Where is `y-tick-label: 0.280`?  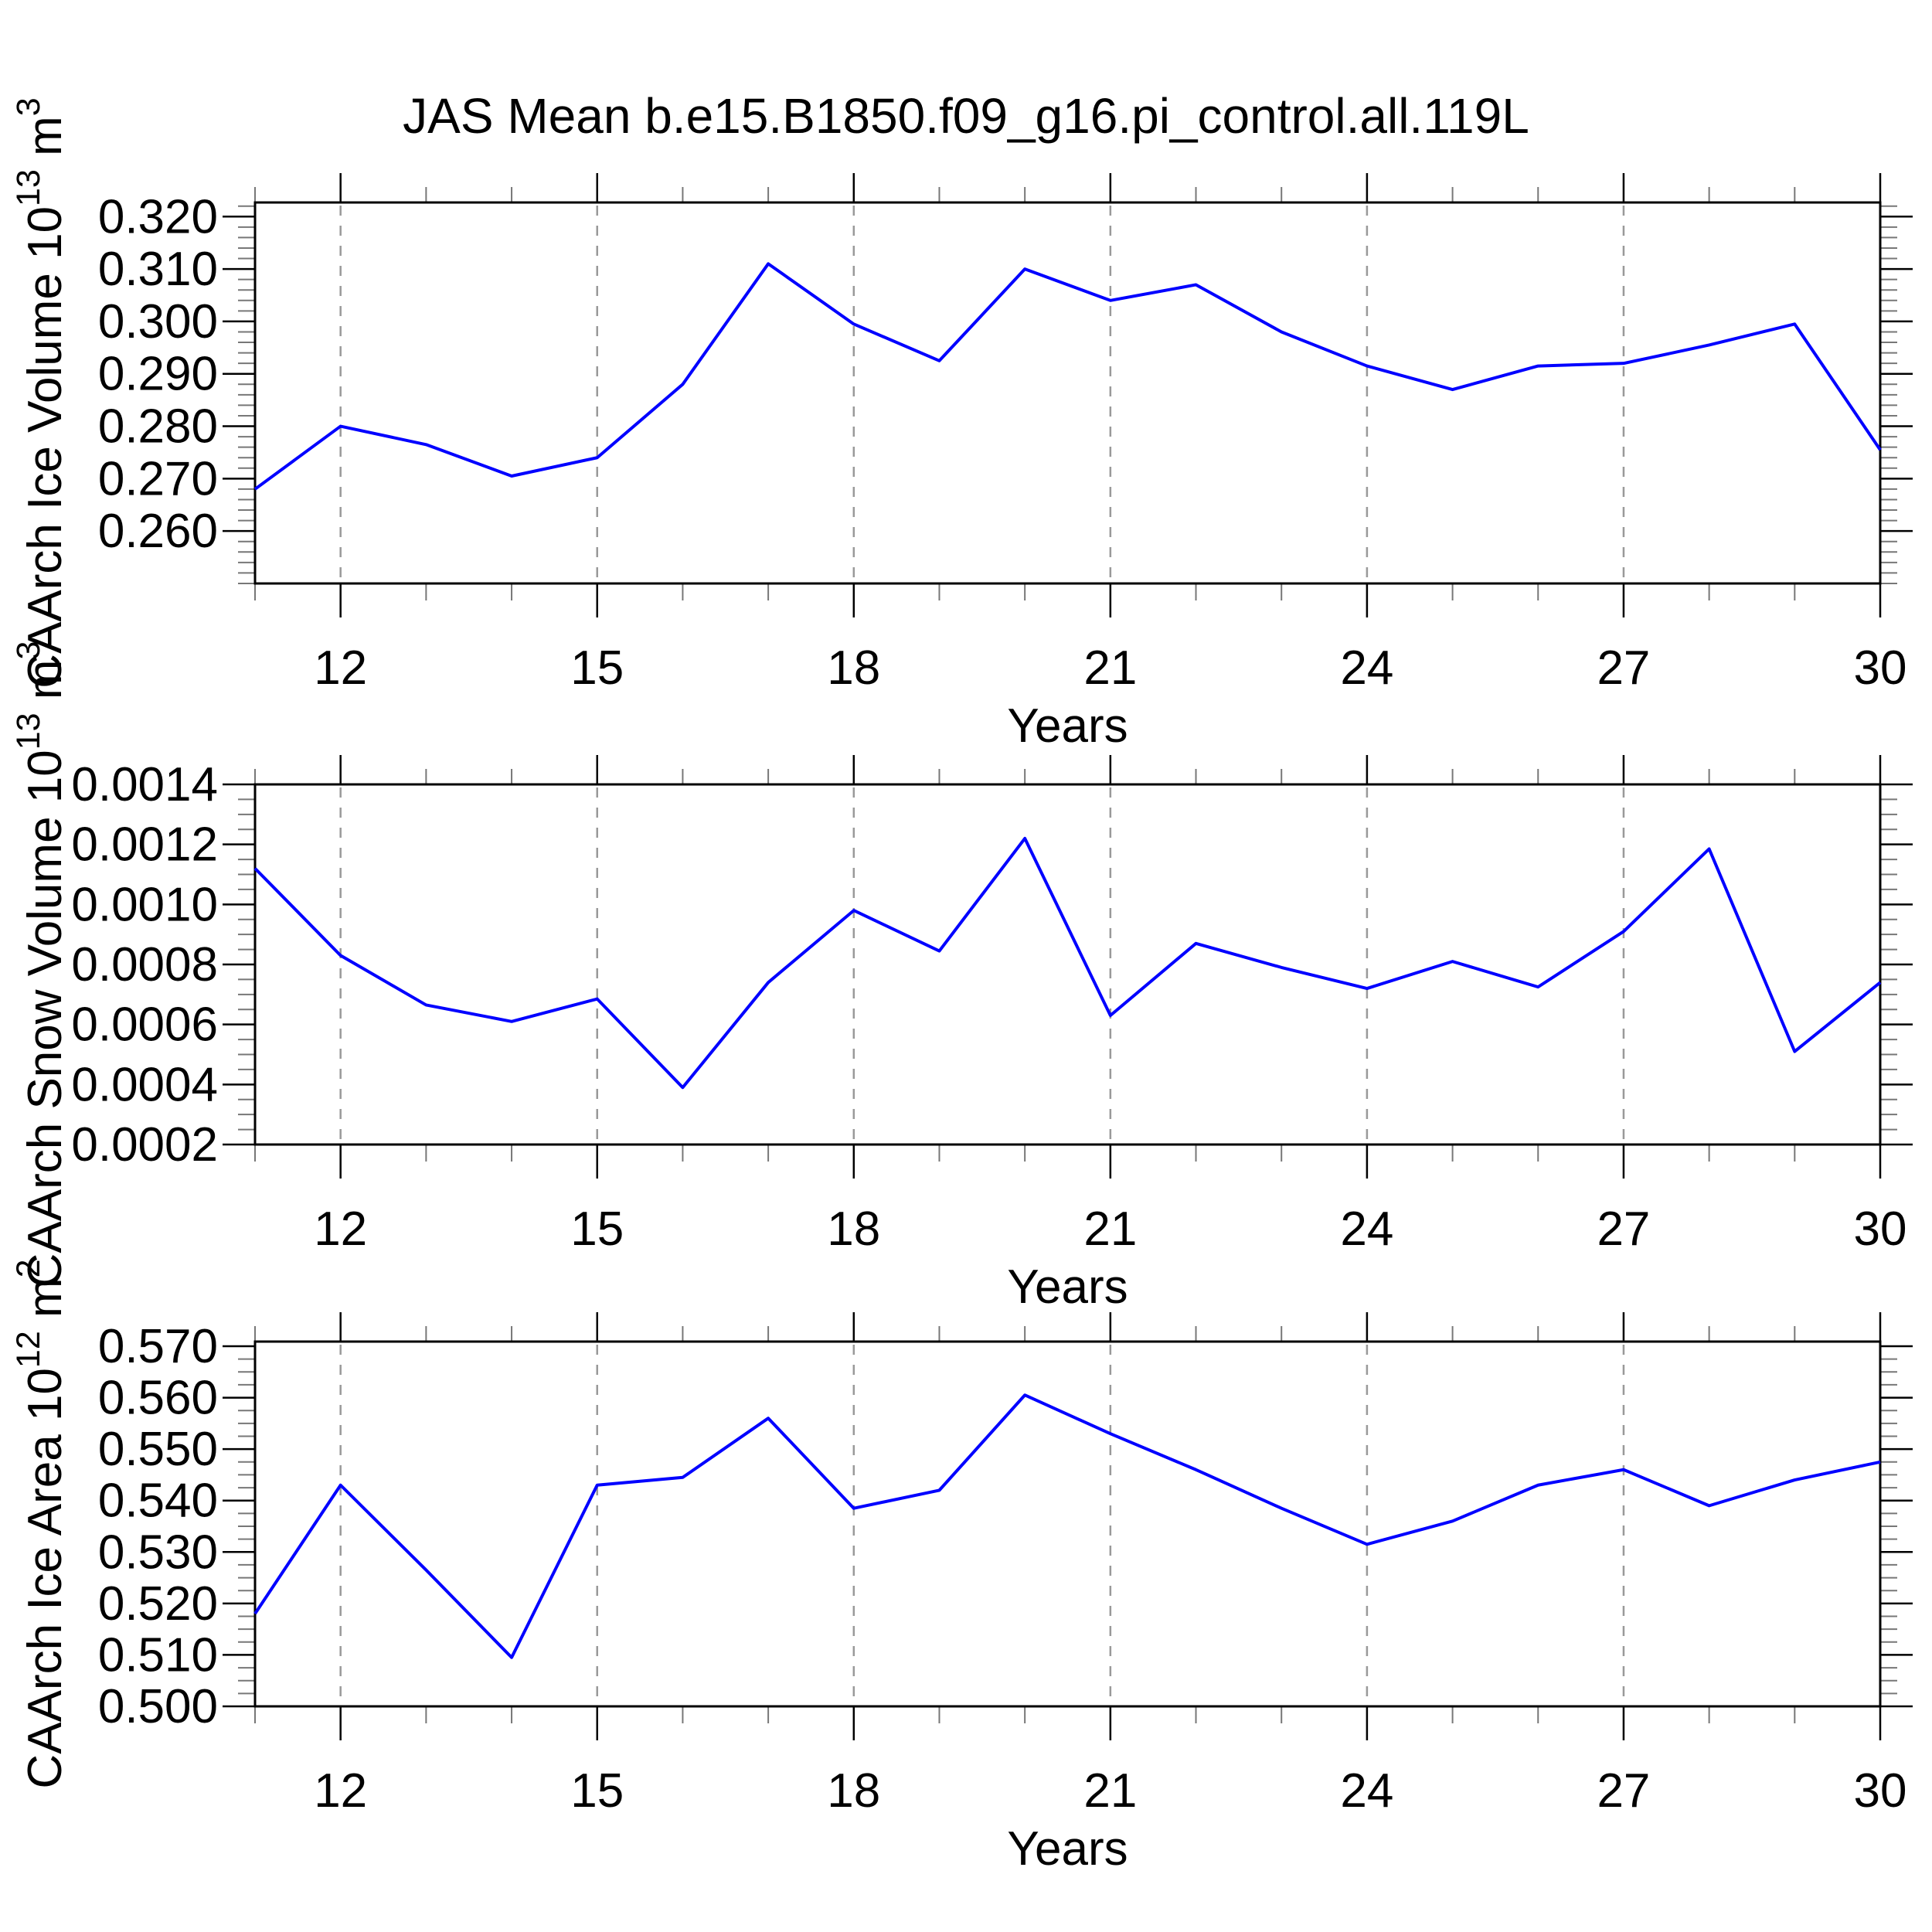 y-tick-label: 0.280 is located at coordinates (158, 427).